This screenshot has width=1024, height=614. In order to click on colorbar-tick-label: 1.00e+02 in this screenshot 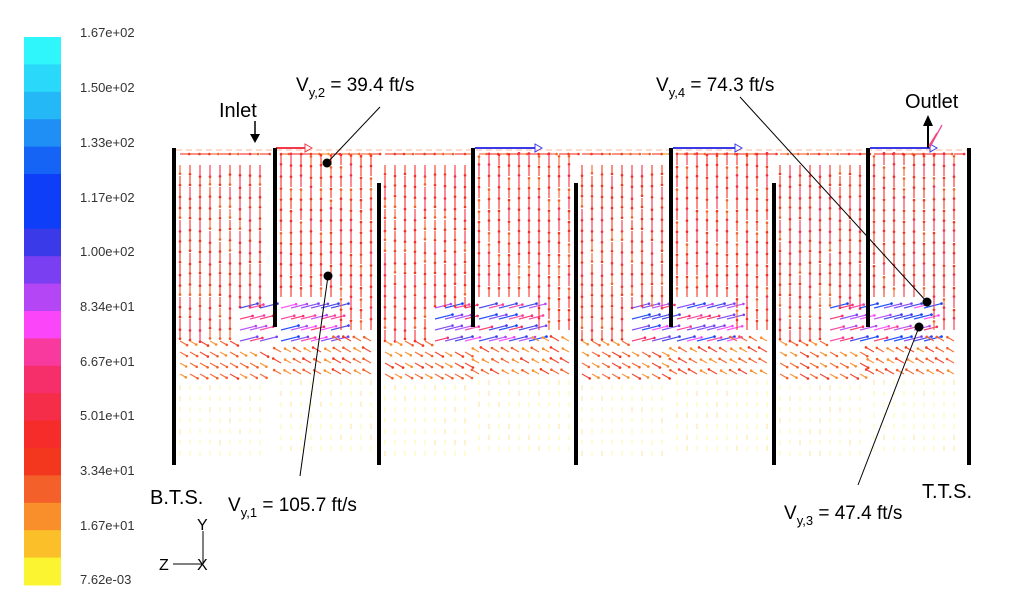, I will do `click(107, 251)`.